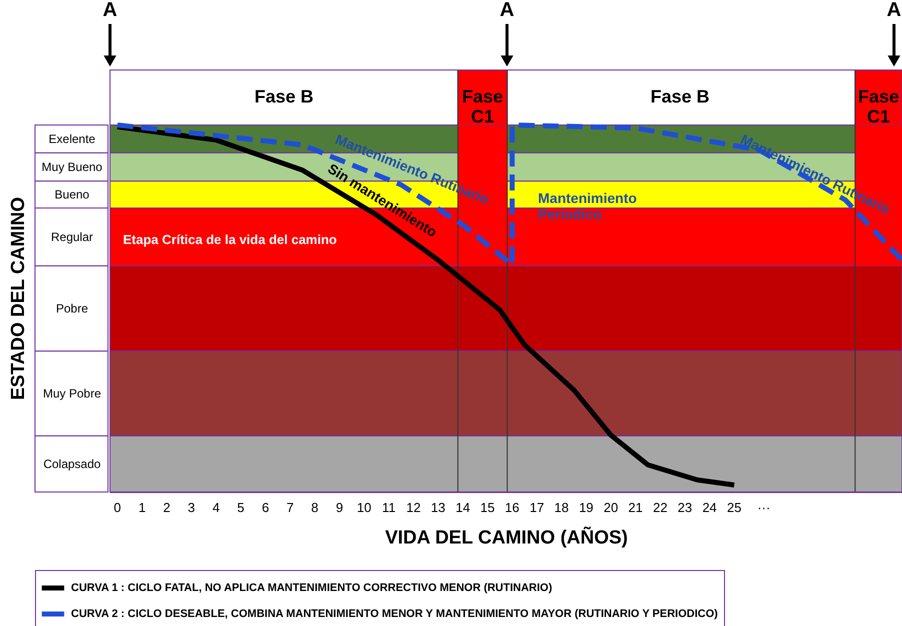 This screenshot has height=626, width=902. I want to click on x-tick-label: 13, so click(438, 507).